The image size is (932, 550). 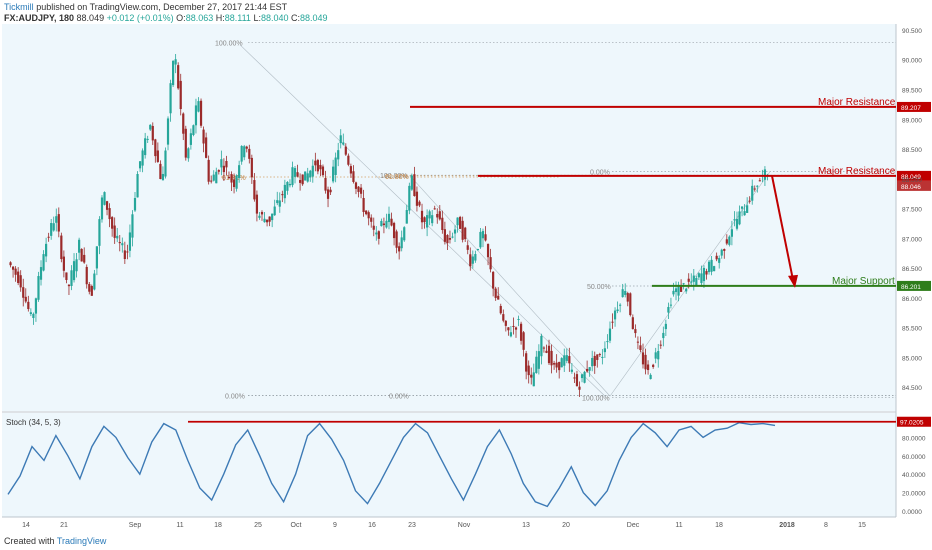 I want to click on time-tick-label: 20, so click(x=566, y=525).